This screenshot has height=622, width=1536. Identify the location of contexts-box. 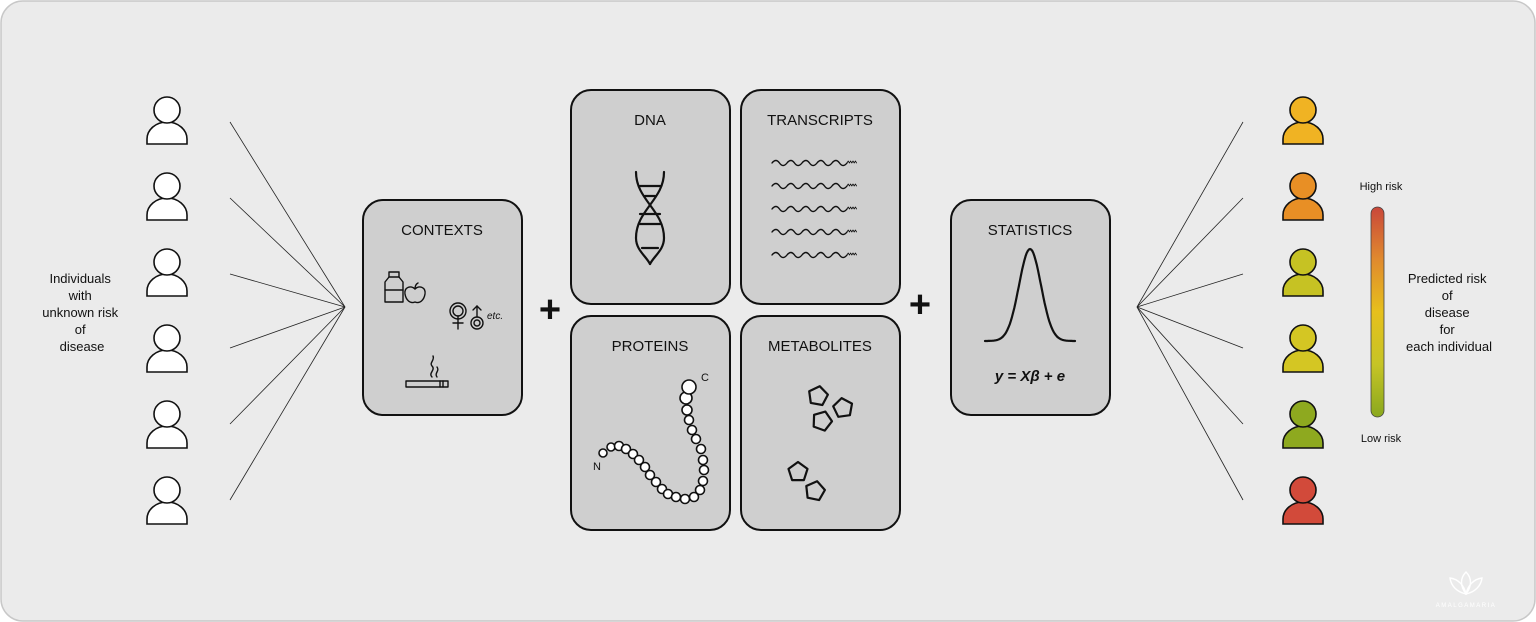
(442, 307).